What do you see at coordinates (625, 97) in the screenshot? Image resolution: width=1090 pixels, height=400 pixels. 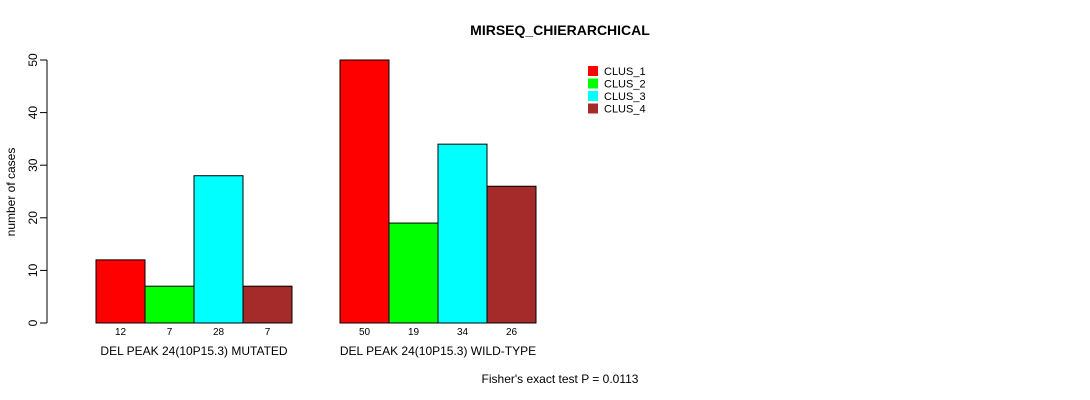 I see `legend-label: CLUS_3` at bounding box center [625, 97].